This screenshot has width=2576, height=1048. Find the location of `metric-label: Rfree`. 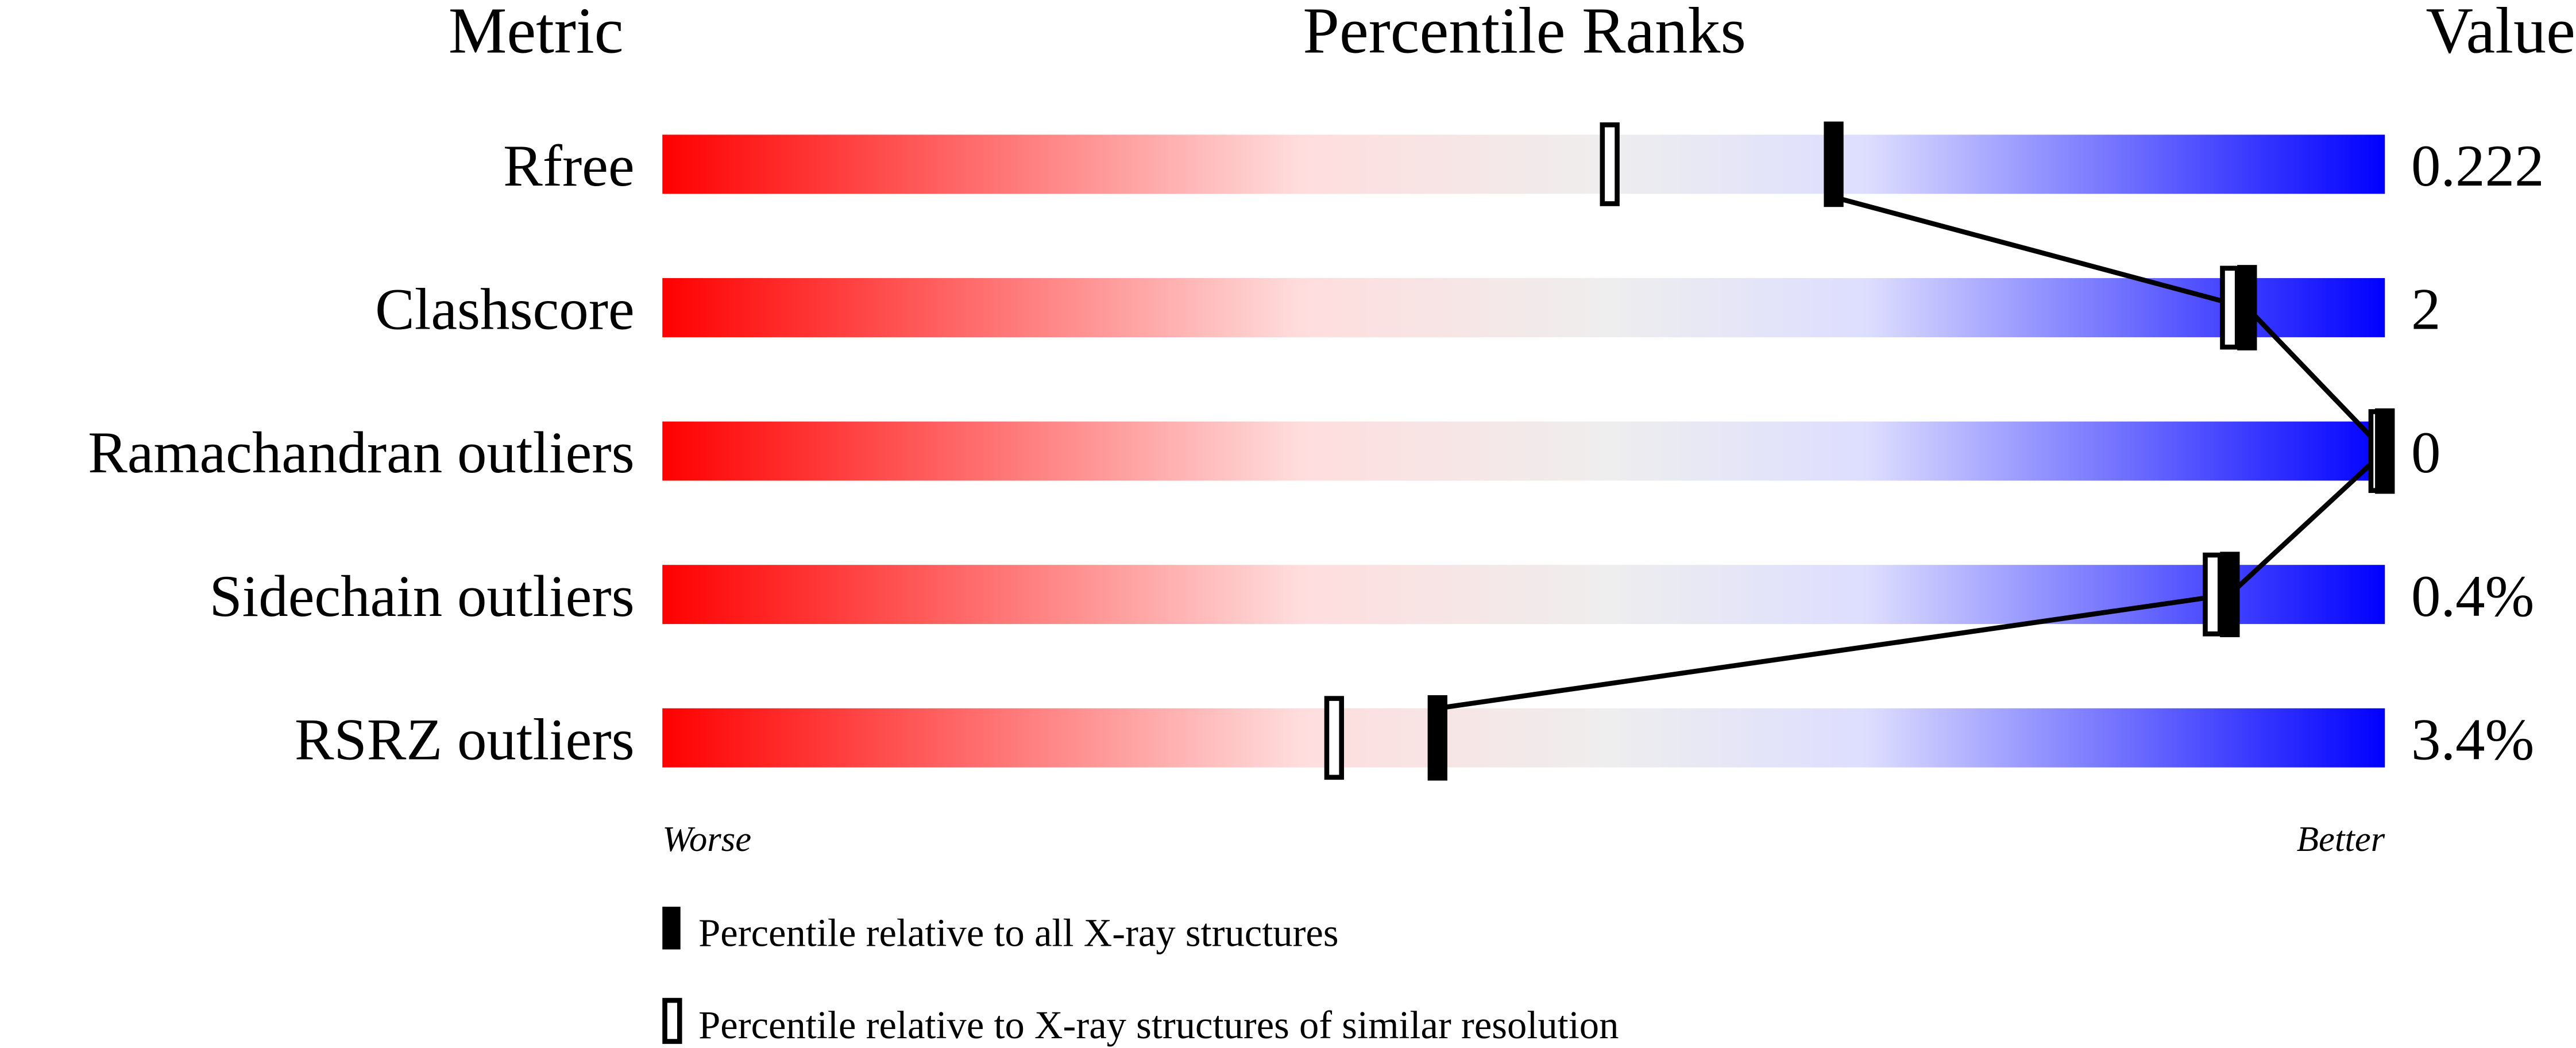

metric-label: Rfree is located at coordinates (569, 166).